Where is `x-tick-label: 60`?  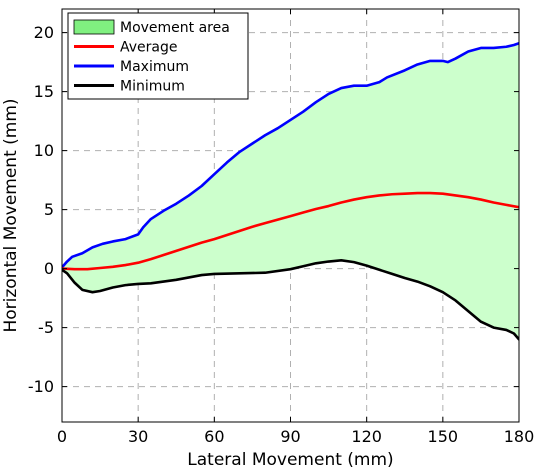 x-tick-label: 60 is located at coordinates (214, 436).